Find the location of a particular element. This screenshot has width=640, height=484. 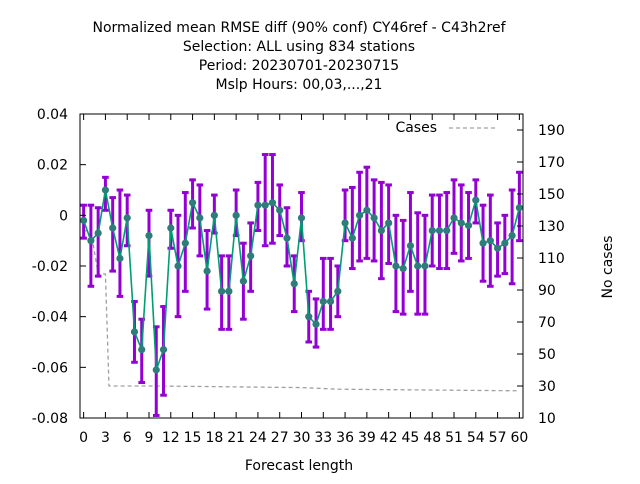

x-tick-label: 57 is located at coordinates (498, 438).